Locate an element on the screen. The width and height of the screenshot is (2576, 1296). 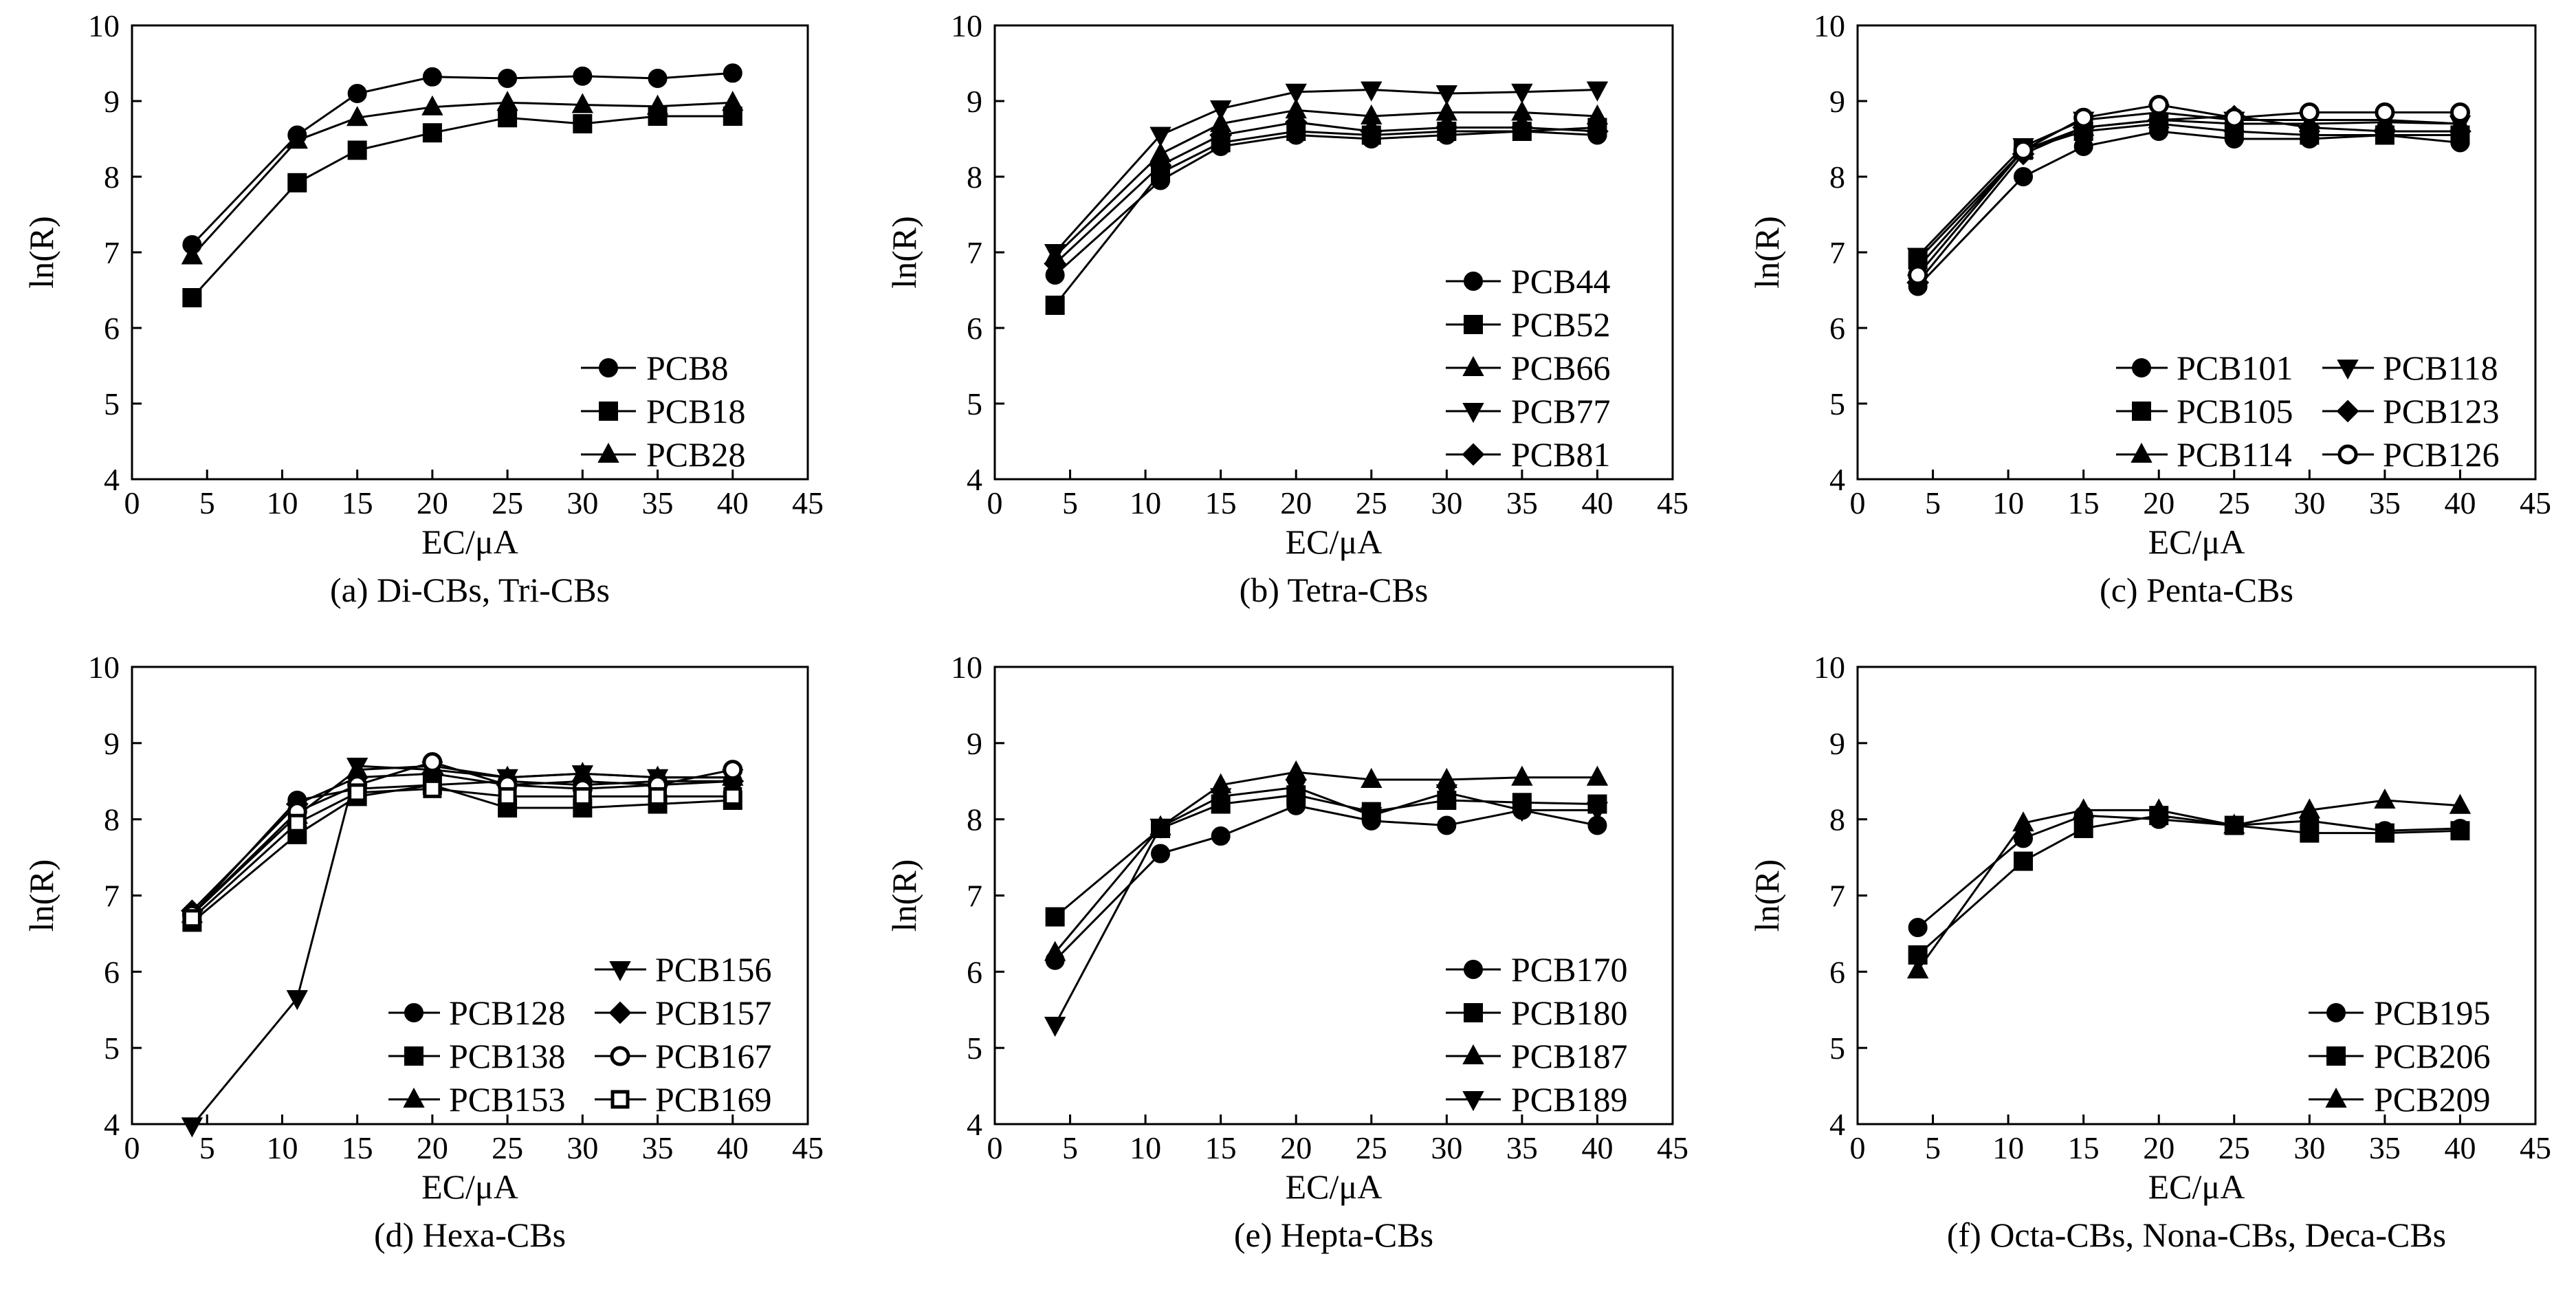
series-PCB8 is located at coordinates (462, 158).